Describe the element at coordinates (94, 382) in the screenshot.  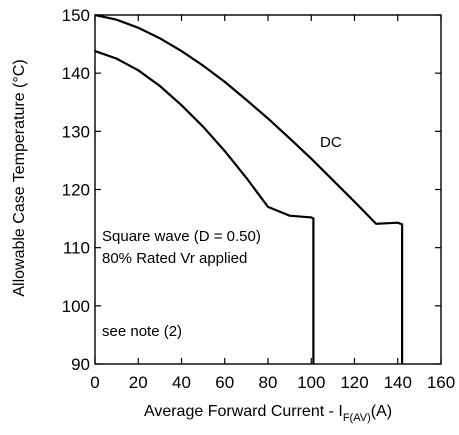
I see `x-tick-label: 0` at that location.